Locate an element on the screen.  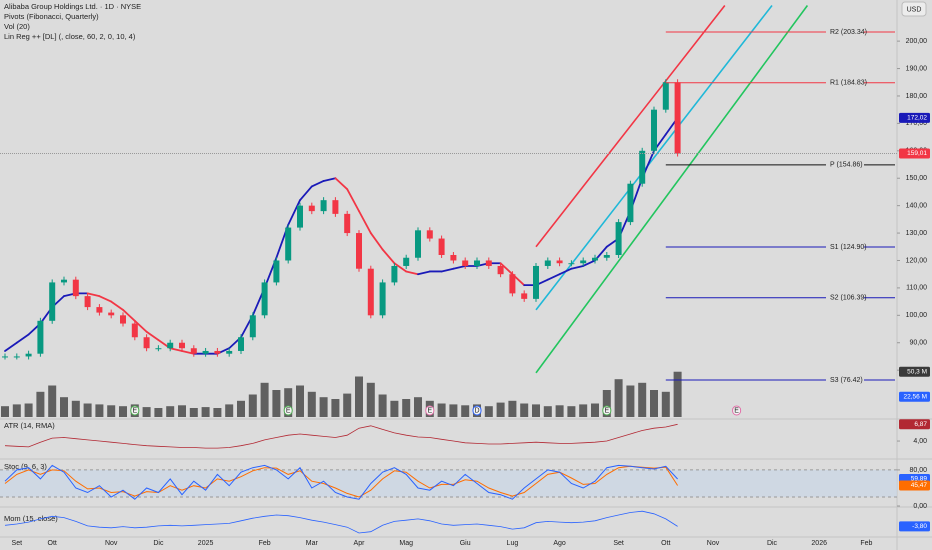
price-tag-label: 50,3 M is located at coordinates (917, 371).